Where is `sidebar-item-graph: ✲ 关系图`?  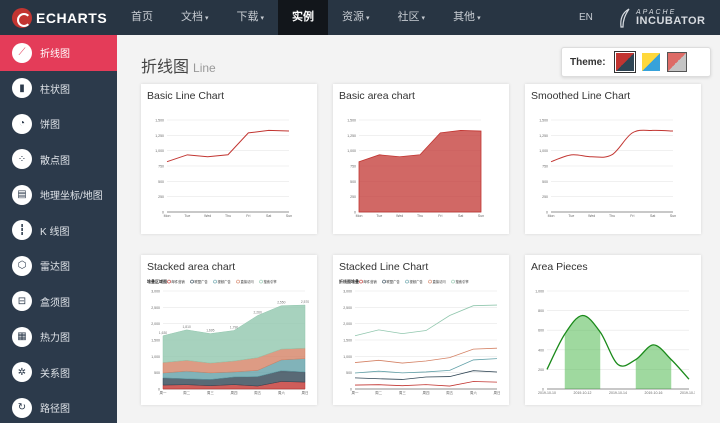
sidebar-item-graph: ✲ 关系图 is located at coordinates (58, 373).